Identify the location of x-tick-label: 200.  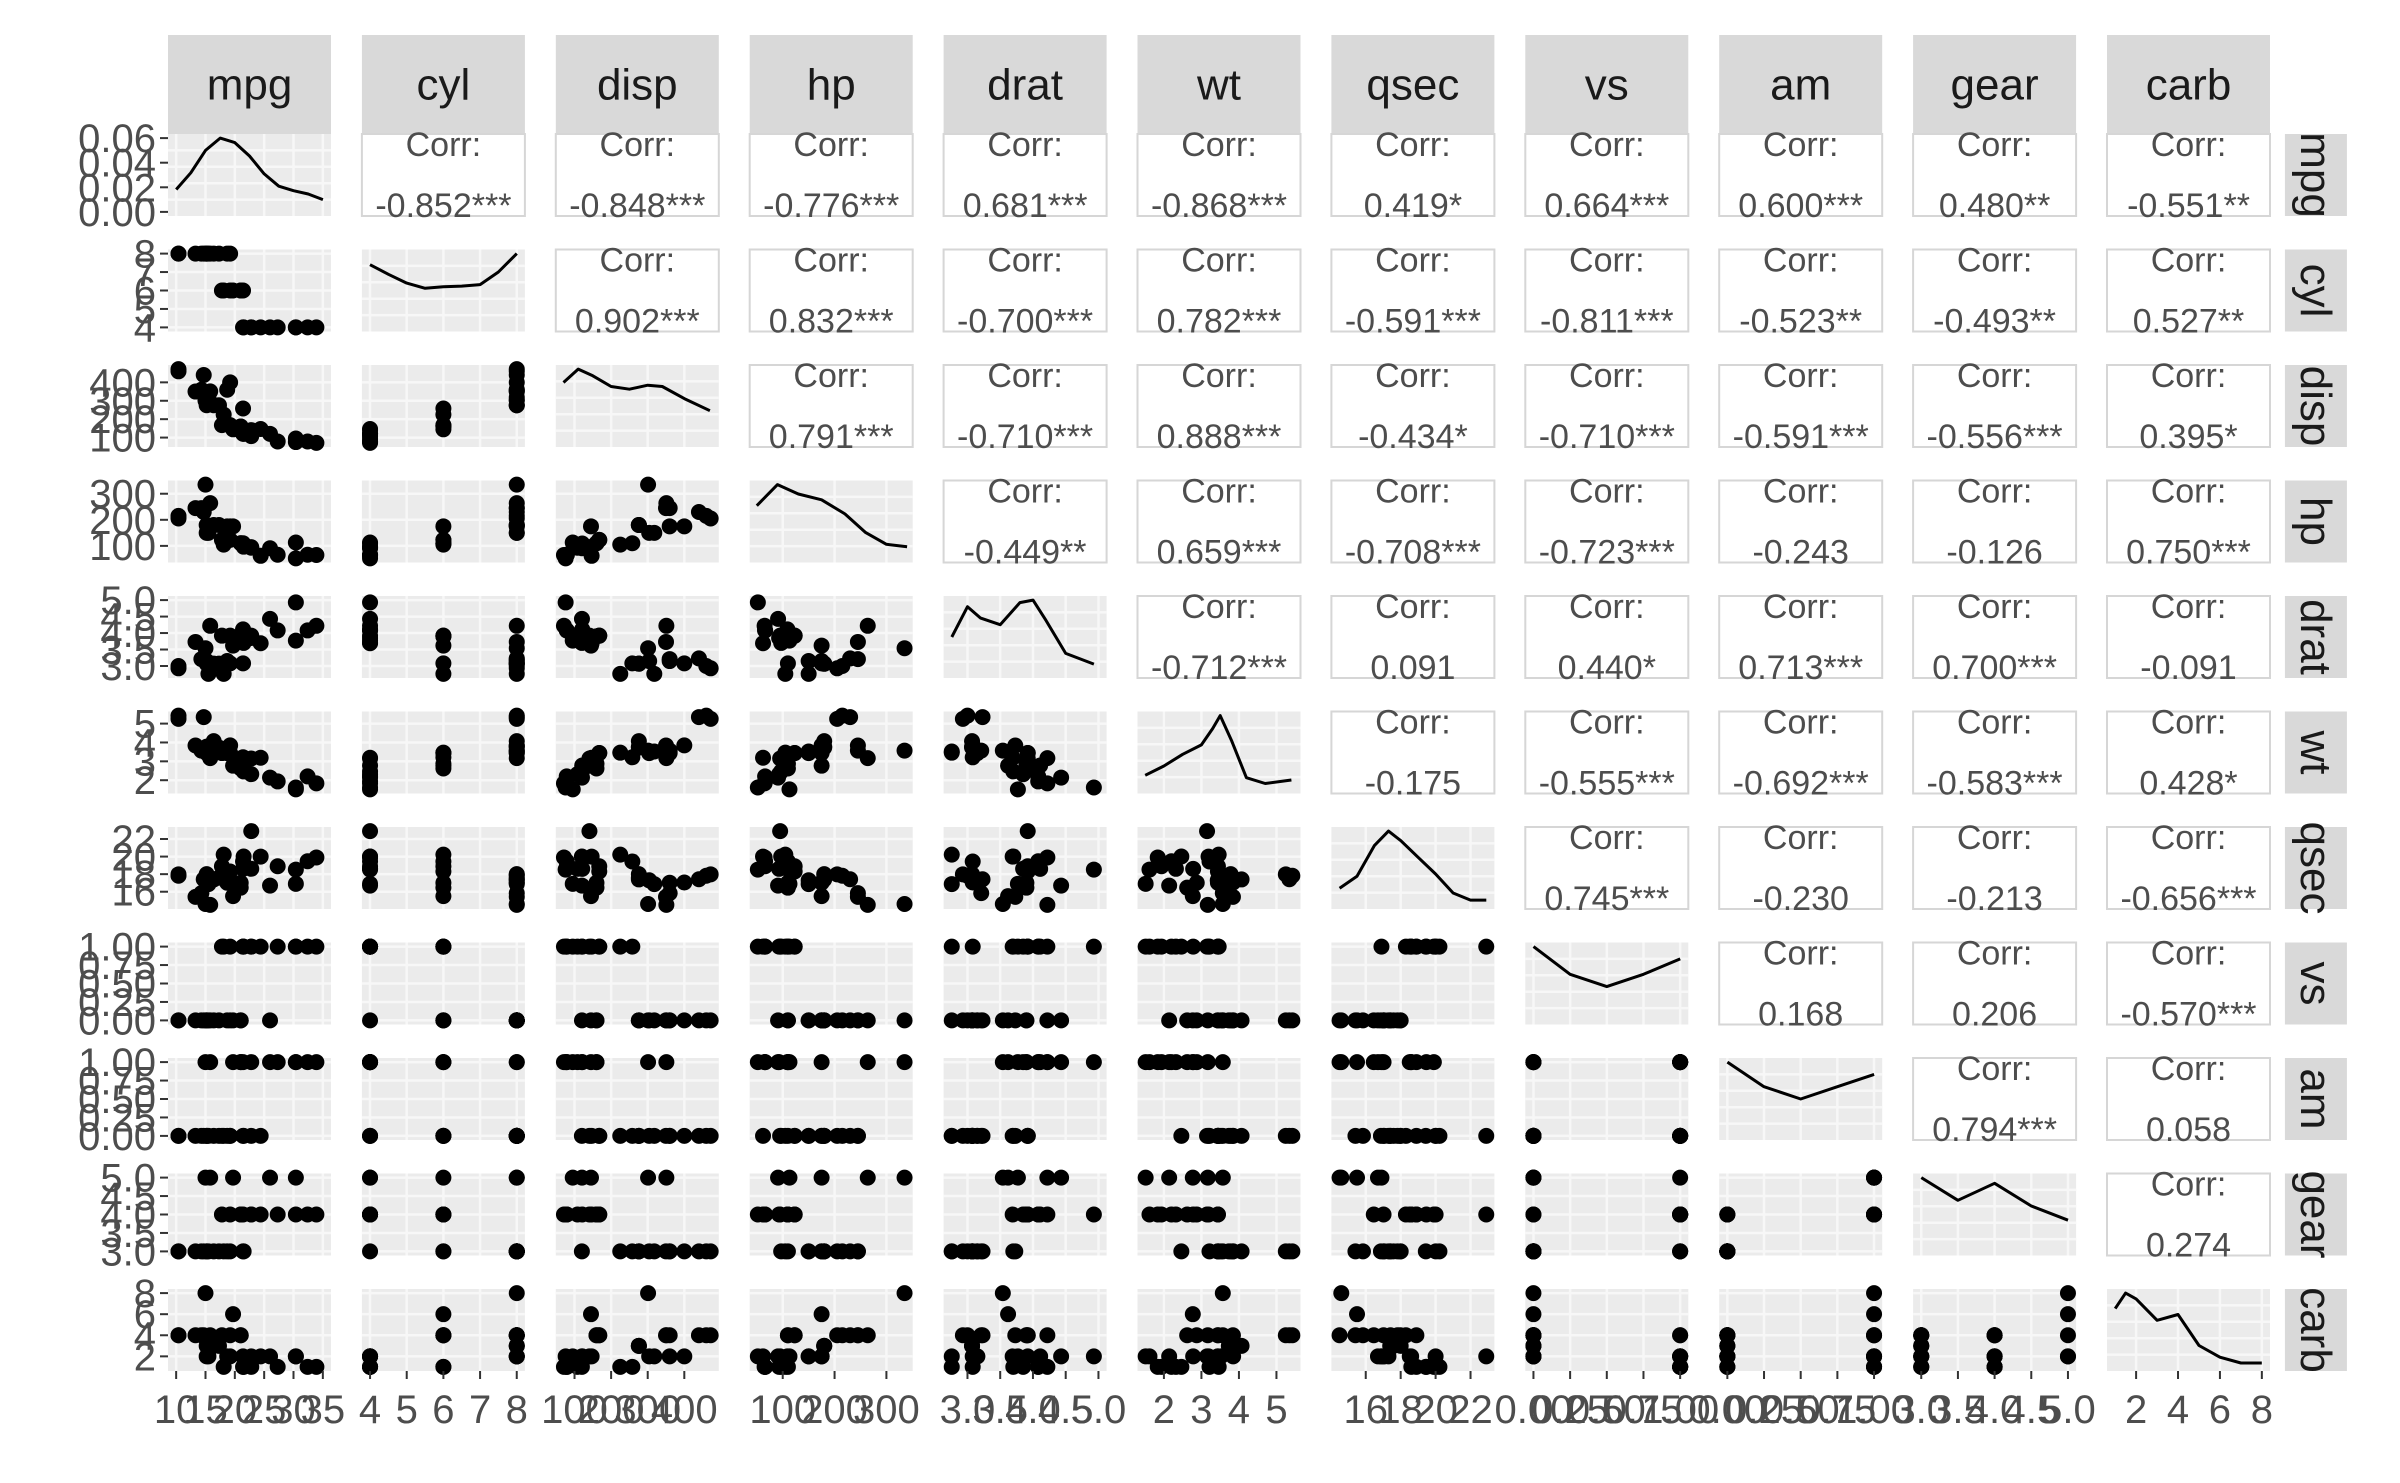
(834, 1410).